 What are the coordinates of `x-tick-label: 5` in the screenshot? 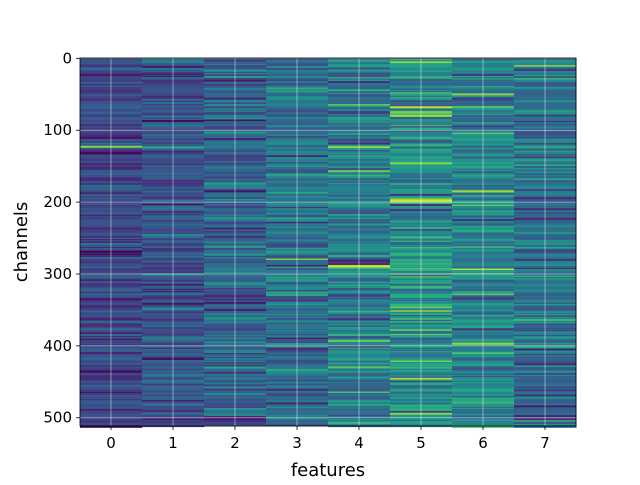 It's located at (421, 443).